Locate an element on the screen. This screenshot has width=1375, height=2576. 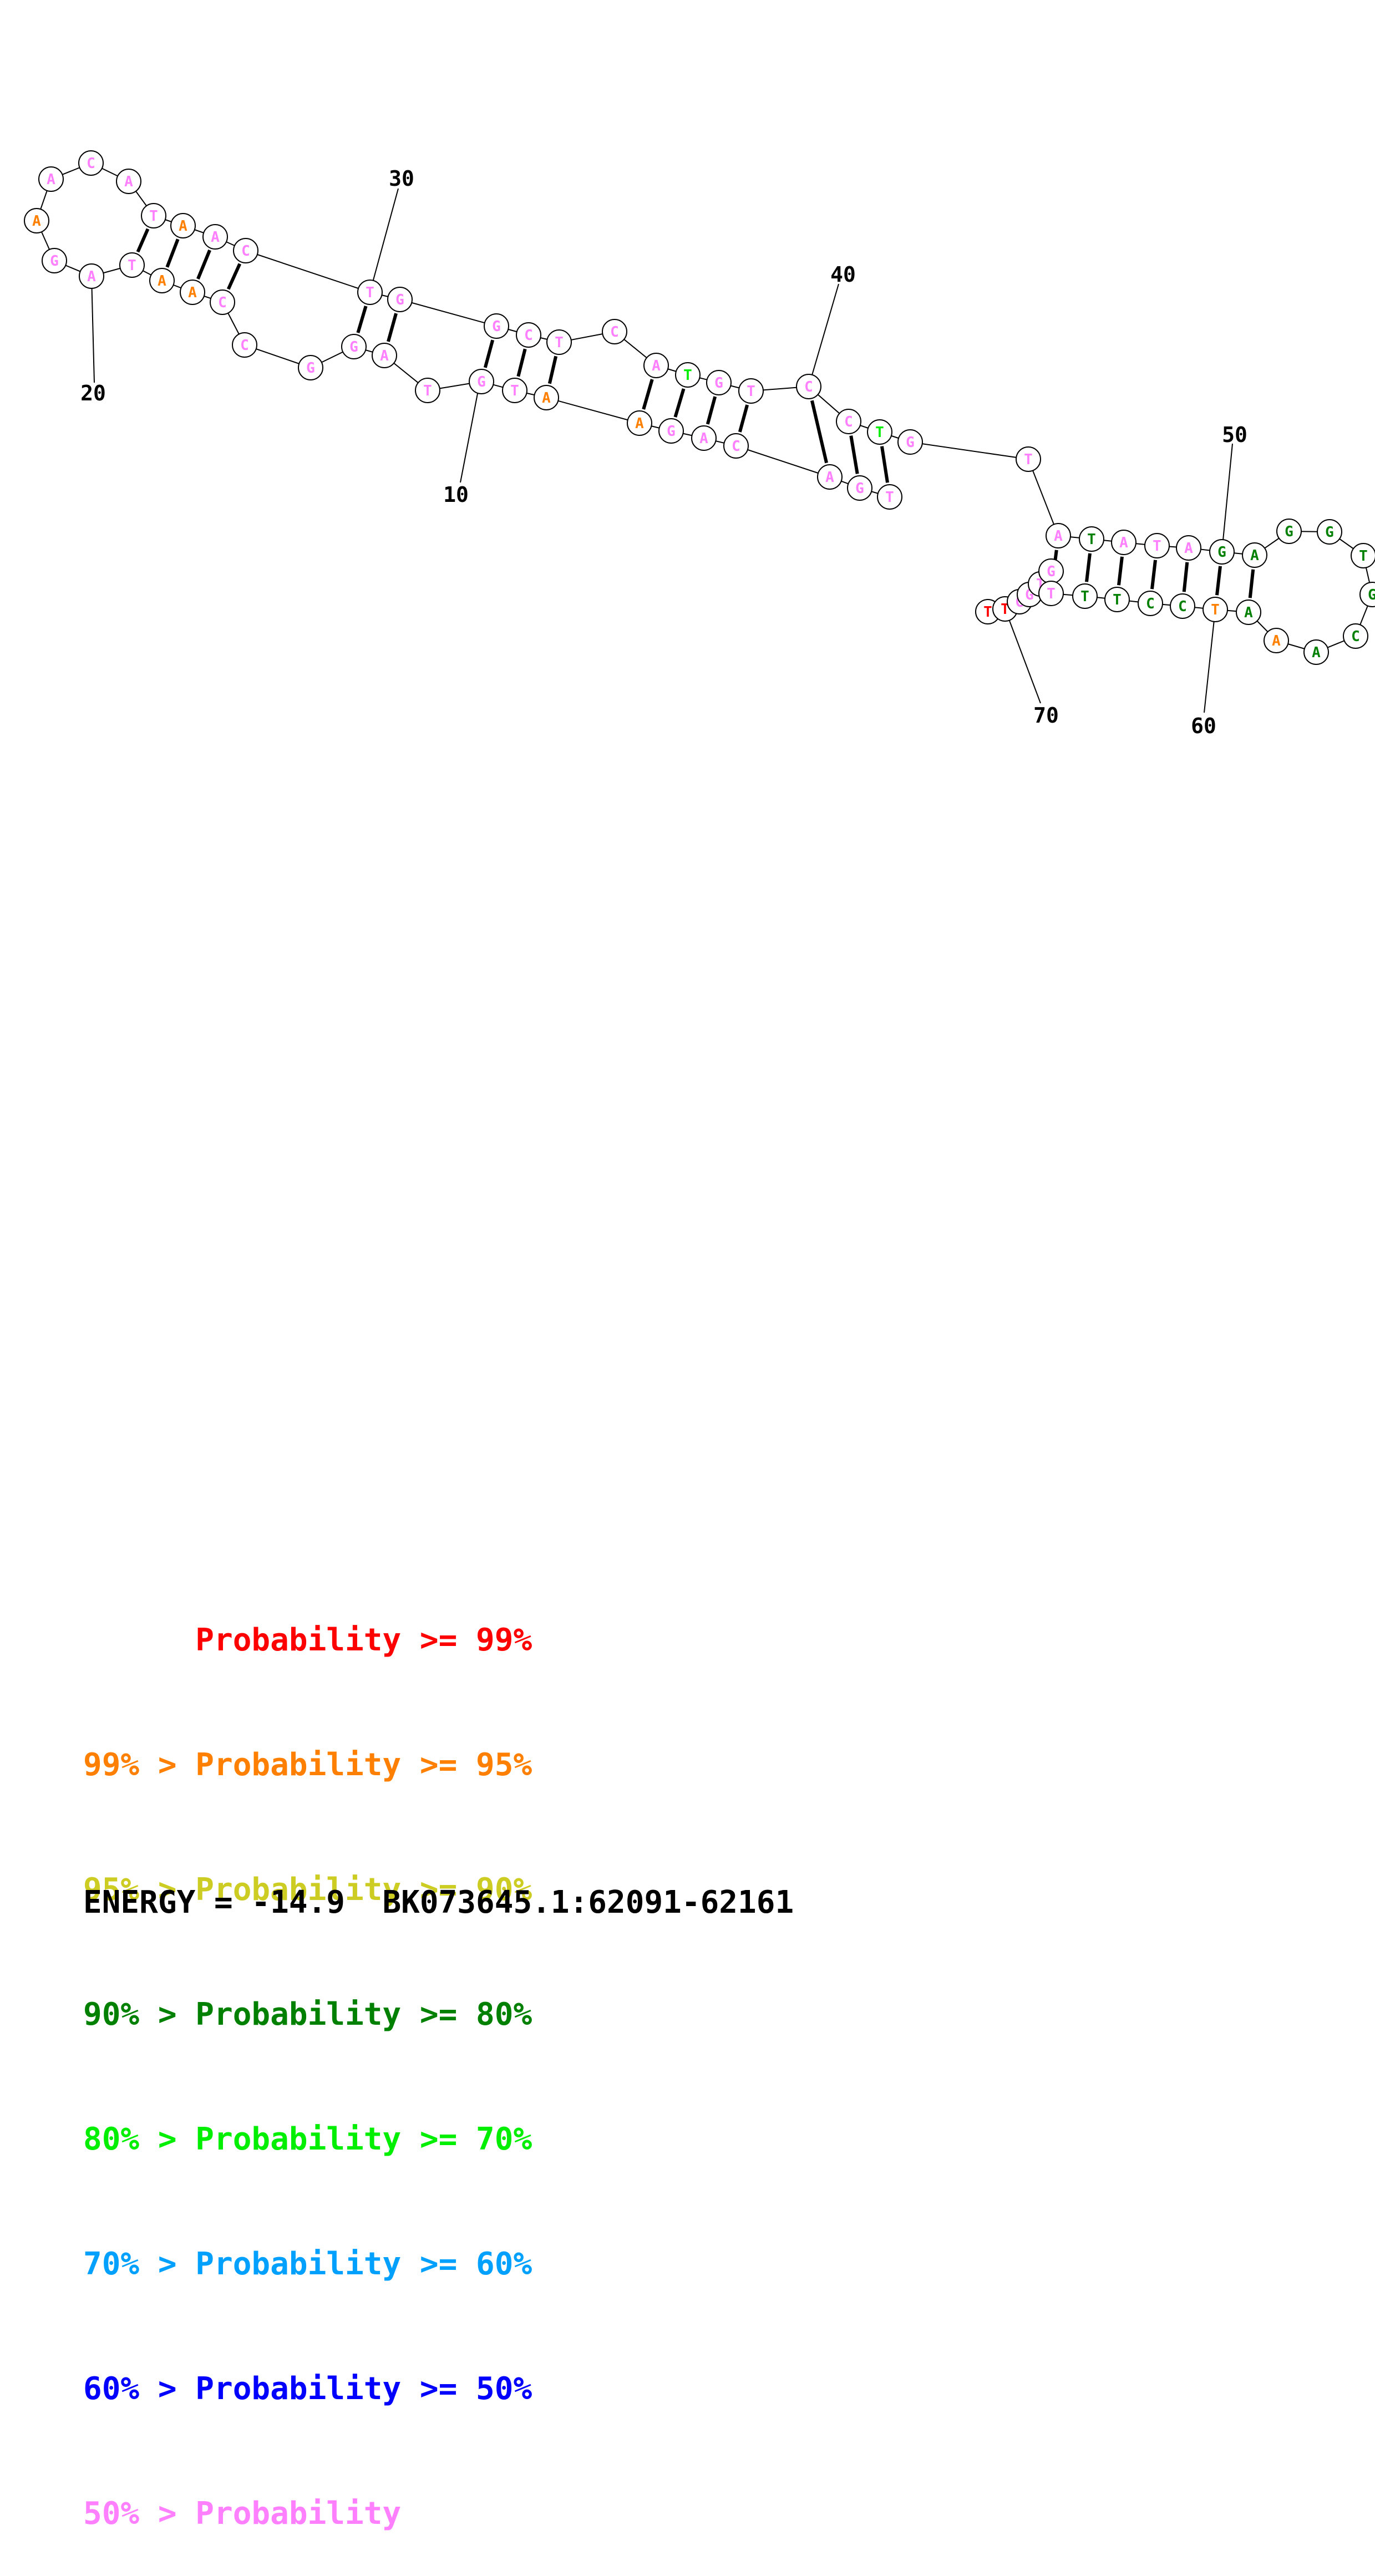
position-label: 50 is located at coordinates (1234, 435).